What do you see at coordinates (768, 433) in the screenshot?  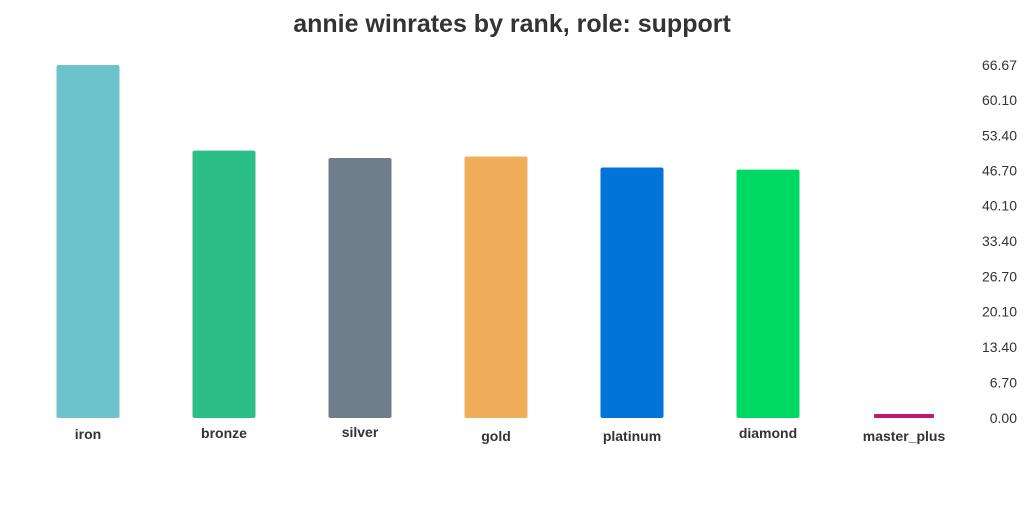 I see `x-tick-label-diamond: diamond` at bounding box center [768, 433].